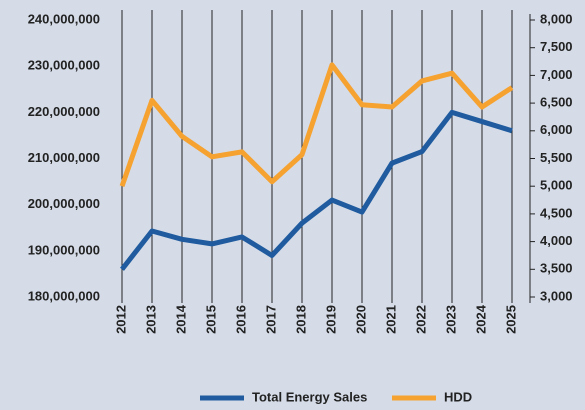  What do you see at coordinates (120, 319) in the screenshot?
I see `x-tick-label: 2012` at bounding box center [120, 319].